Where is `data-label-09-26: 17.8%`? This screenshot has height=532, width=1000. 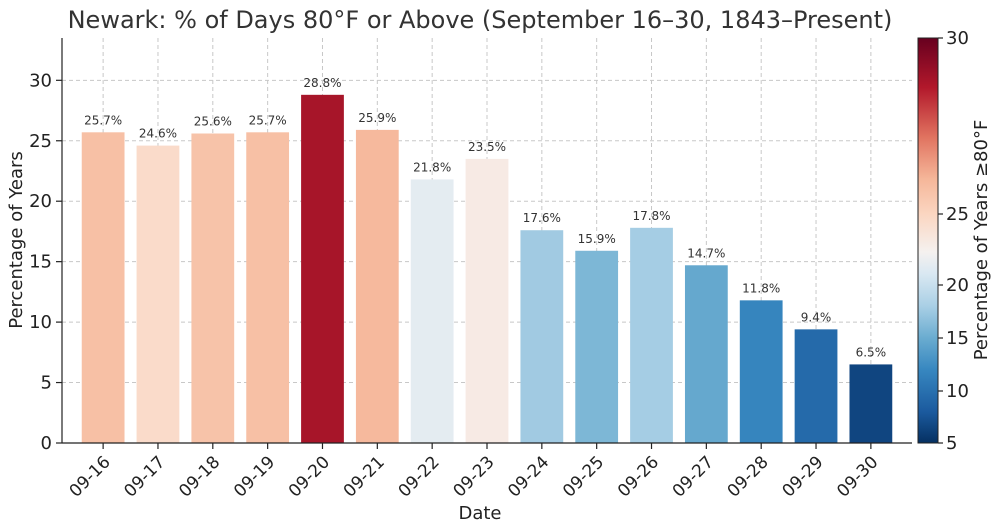
data-label-09-26: 17.8% is located at coordinates (651, 216).